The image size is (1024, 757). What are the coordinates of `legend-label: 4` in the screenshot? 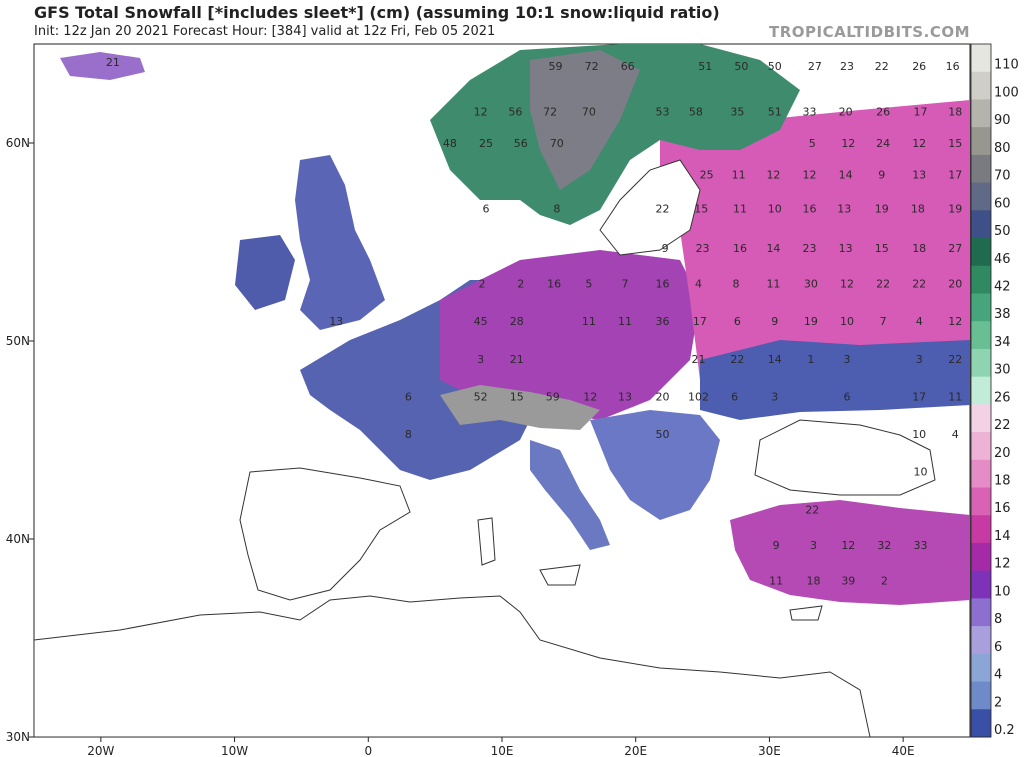 It's located at (998, 675).